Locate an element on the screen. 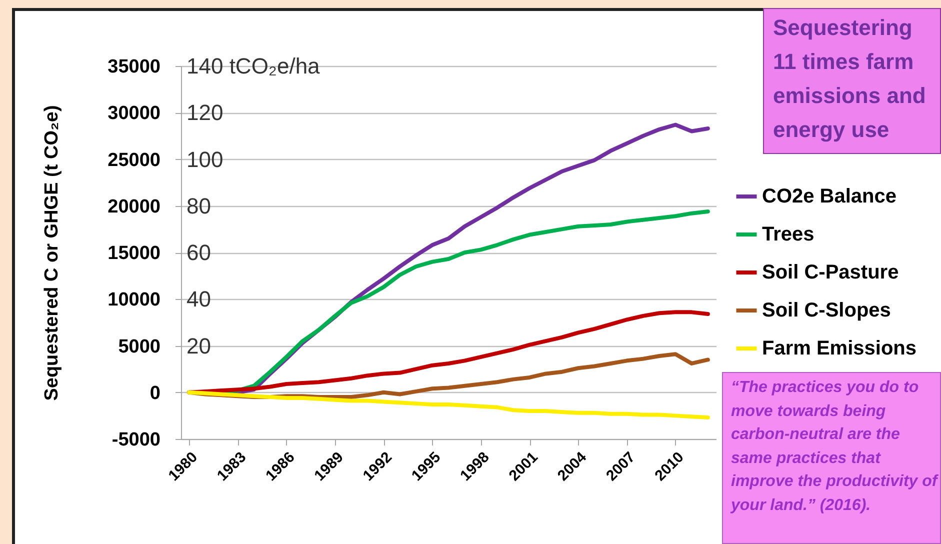 This screenshot has height=544, width=941. text: “The practices you do to move towards being carbon-neutral are the same practices that improve the productivity of your land.” (2016). is located at coordinates (831, 458).